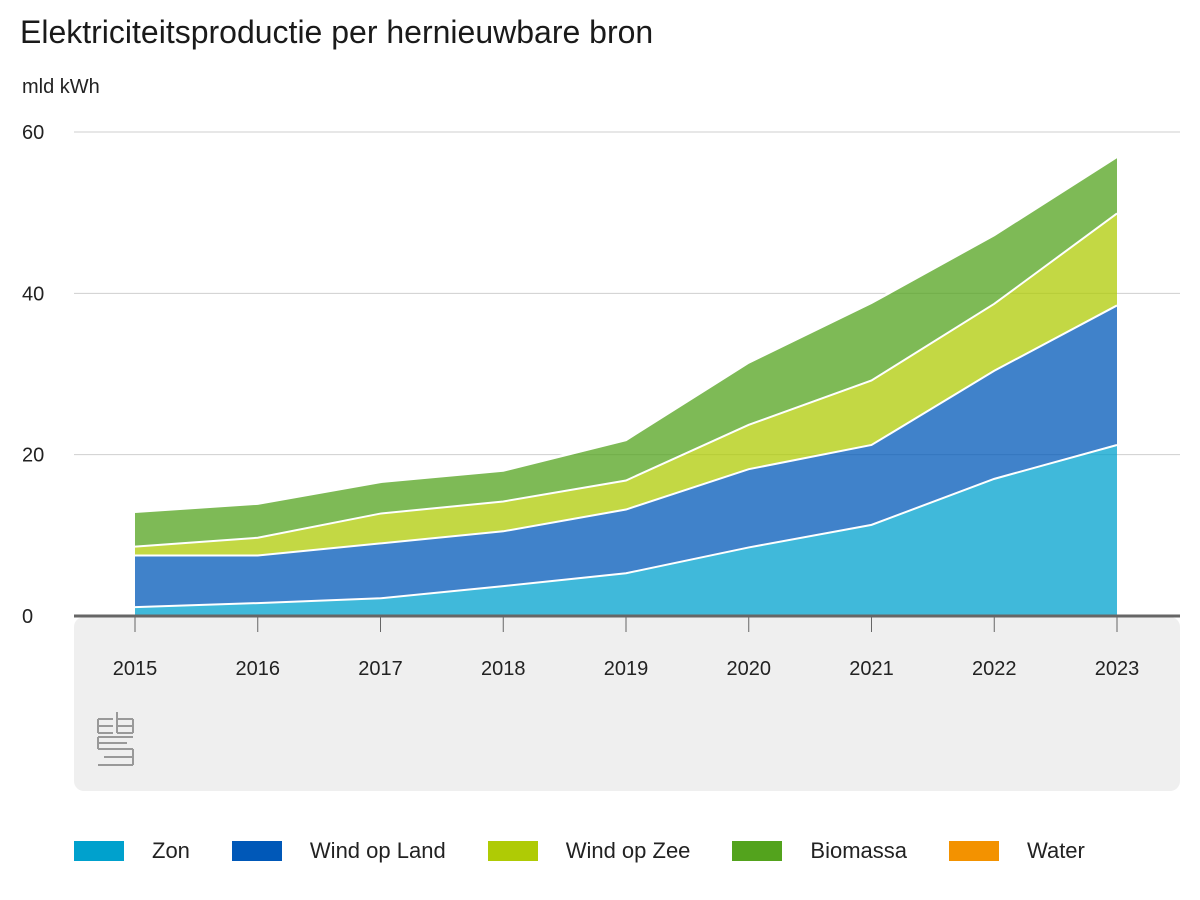 This screenshot has width=1200, height=900. Describe the element at coordinates (115, 739) in the screenshot. I see `cbs-logo` at that location.